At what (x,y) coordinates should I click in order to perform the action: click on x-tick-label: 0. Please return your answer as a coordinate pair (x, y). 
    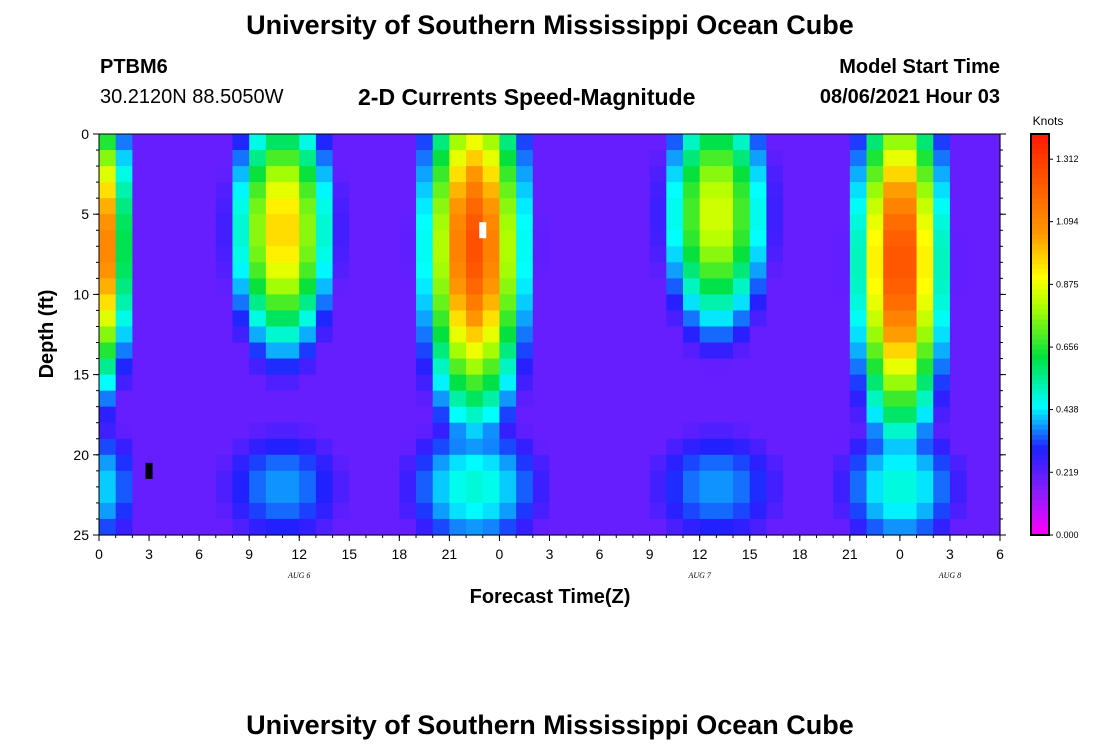
    Looking at the image, I should click on (500, 554).